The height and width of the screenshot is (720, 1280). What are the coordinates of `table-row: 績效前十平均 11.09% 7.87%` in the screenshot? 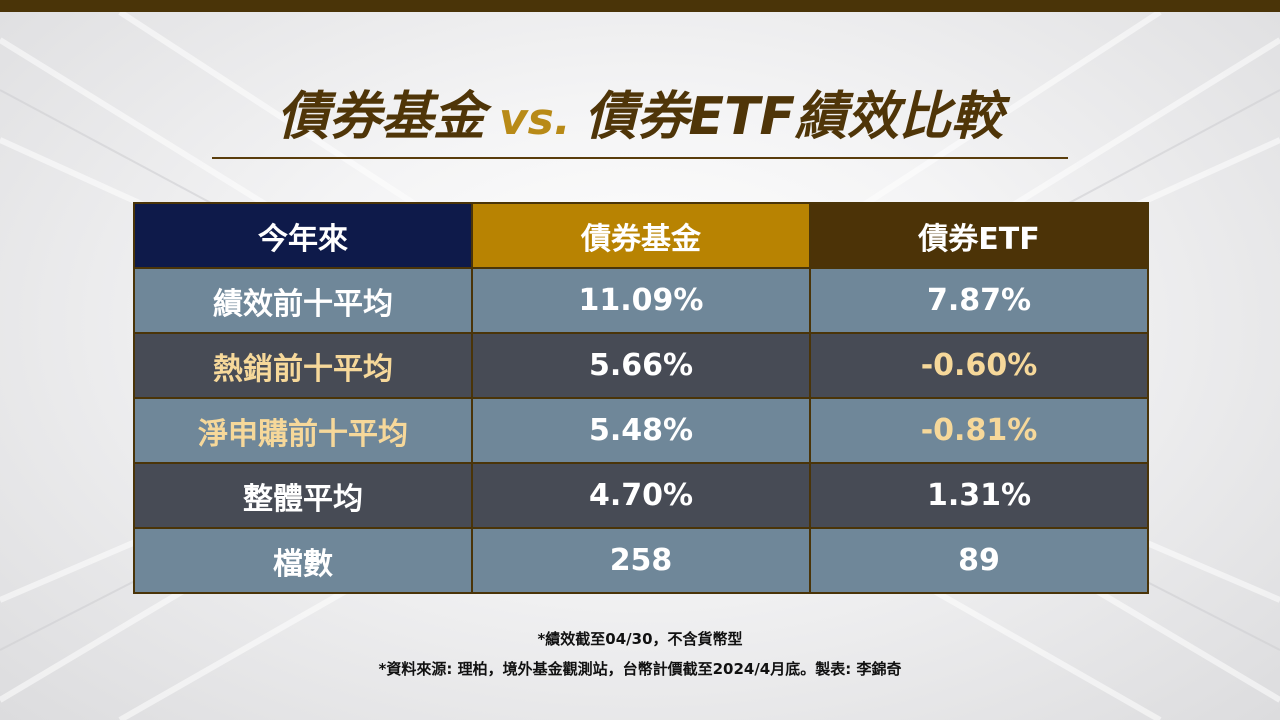 It's located at (641, 300).